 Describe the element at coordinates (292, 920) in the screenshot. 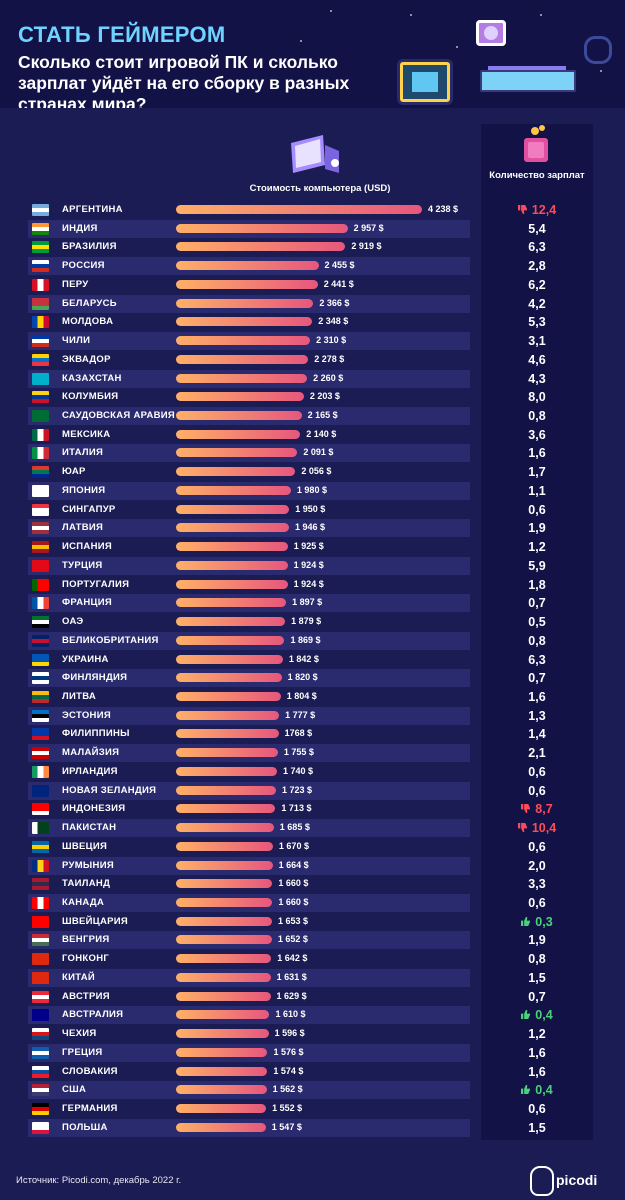

I see `cost-value-label: 1 653 $` at that location.